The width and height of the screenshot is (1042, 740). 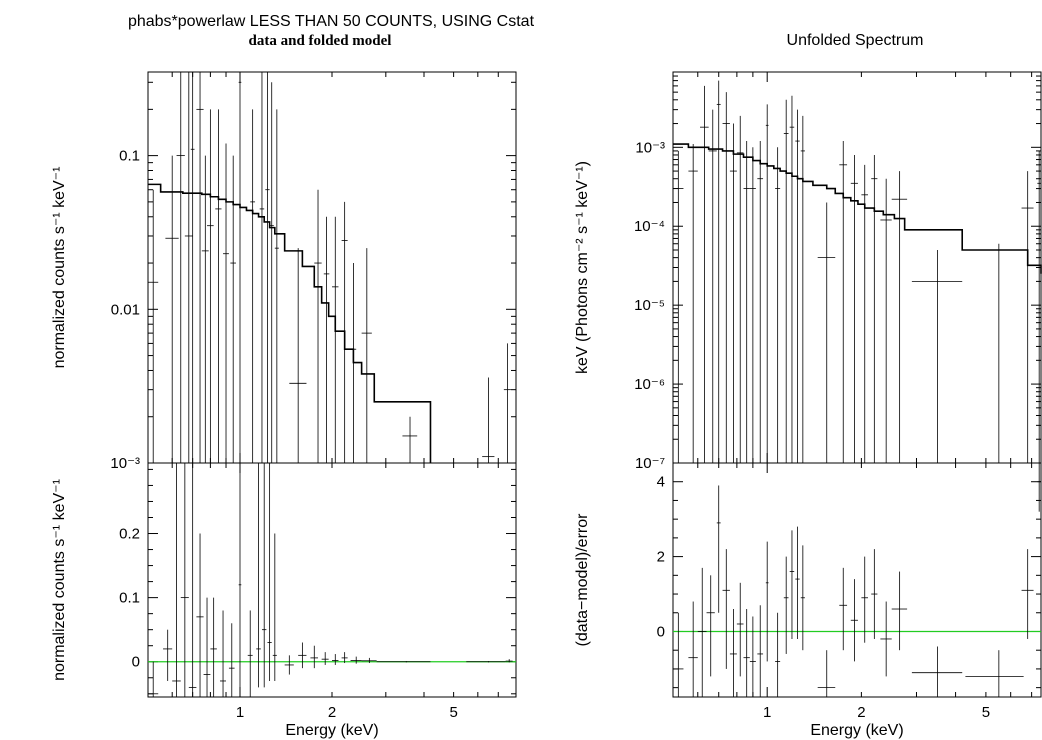 I want to click on y-tick-label: 4, so click(x=661, y=482).